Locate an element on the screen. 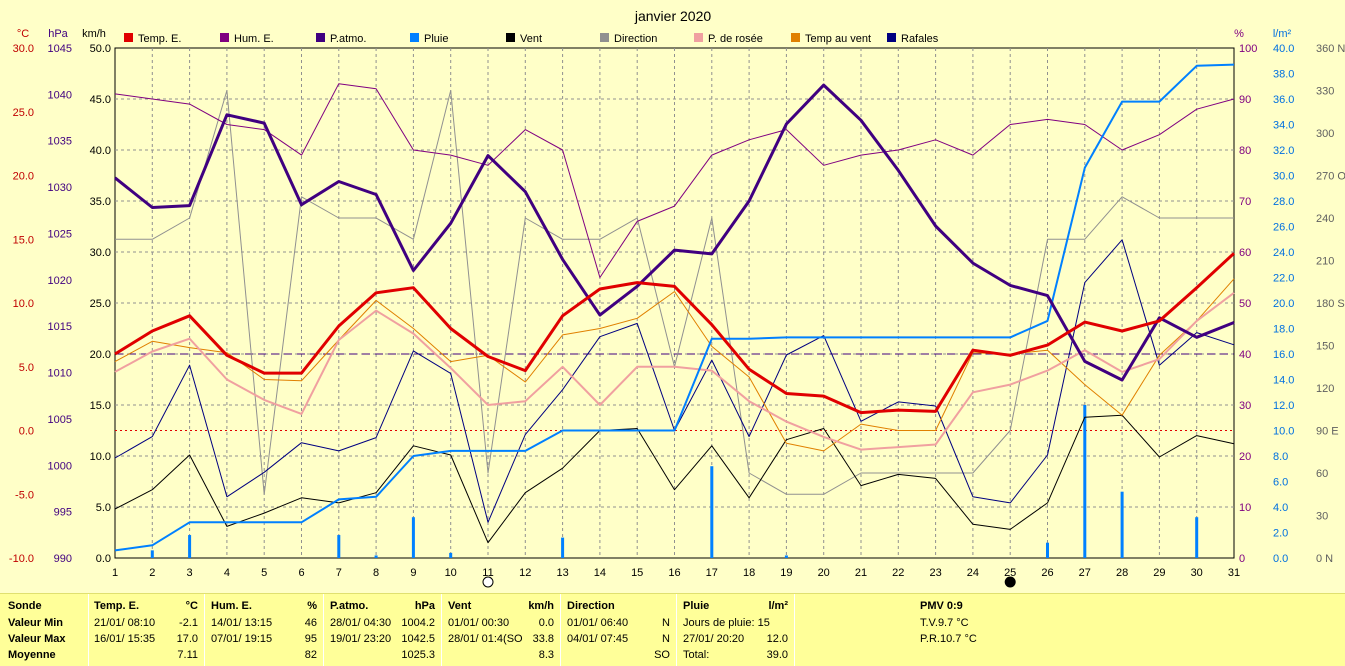 This screenshot has height=666, width=1345. vent-min-value: 0.0 is located at coordinates (546, 623).